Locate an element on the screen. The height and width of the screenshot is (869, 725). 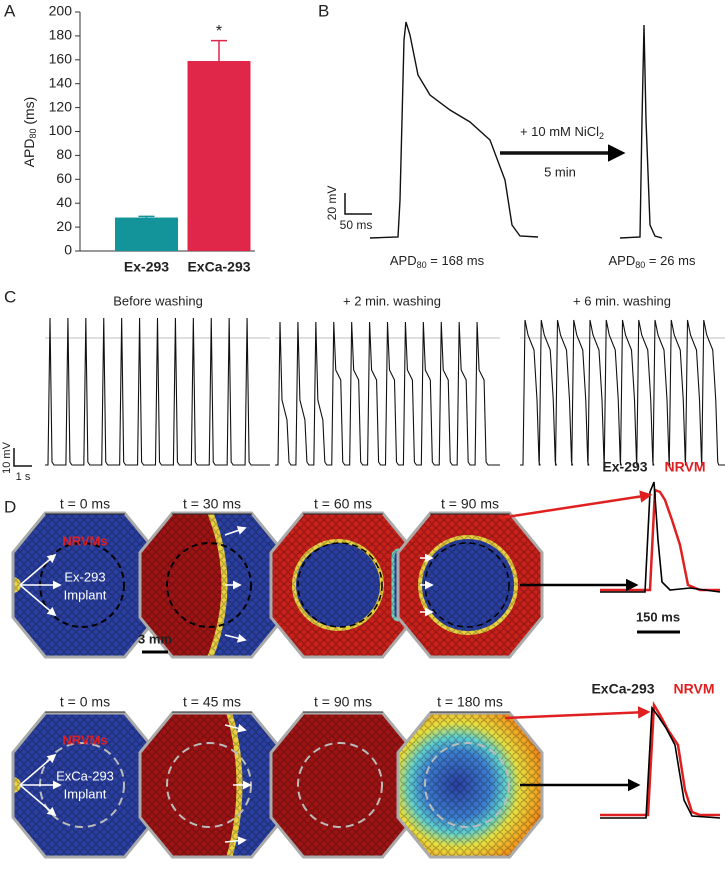
y-tick-label: 60 is located at coordinates (64, 178).